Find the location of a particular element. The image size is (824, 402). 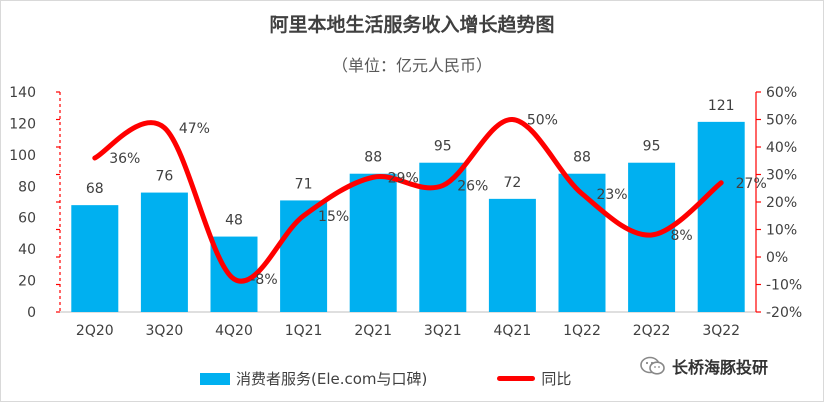

brand-watermark: 长桥海豚投研 is located at coordinates (704, 366).